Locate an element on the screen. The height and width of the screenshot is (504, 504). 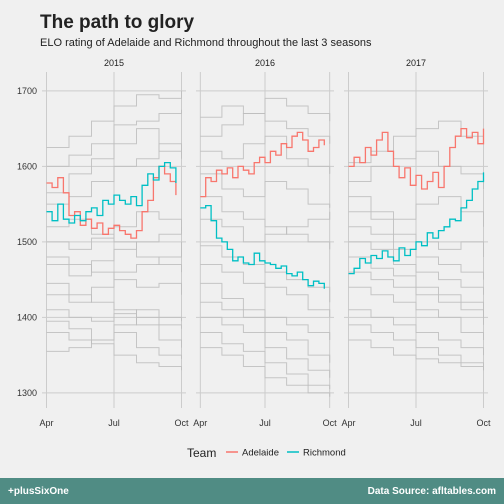
series-line-adelaide-2016 is located at coordinates (262, 164).